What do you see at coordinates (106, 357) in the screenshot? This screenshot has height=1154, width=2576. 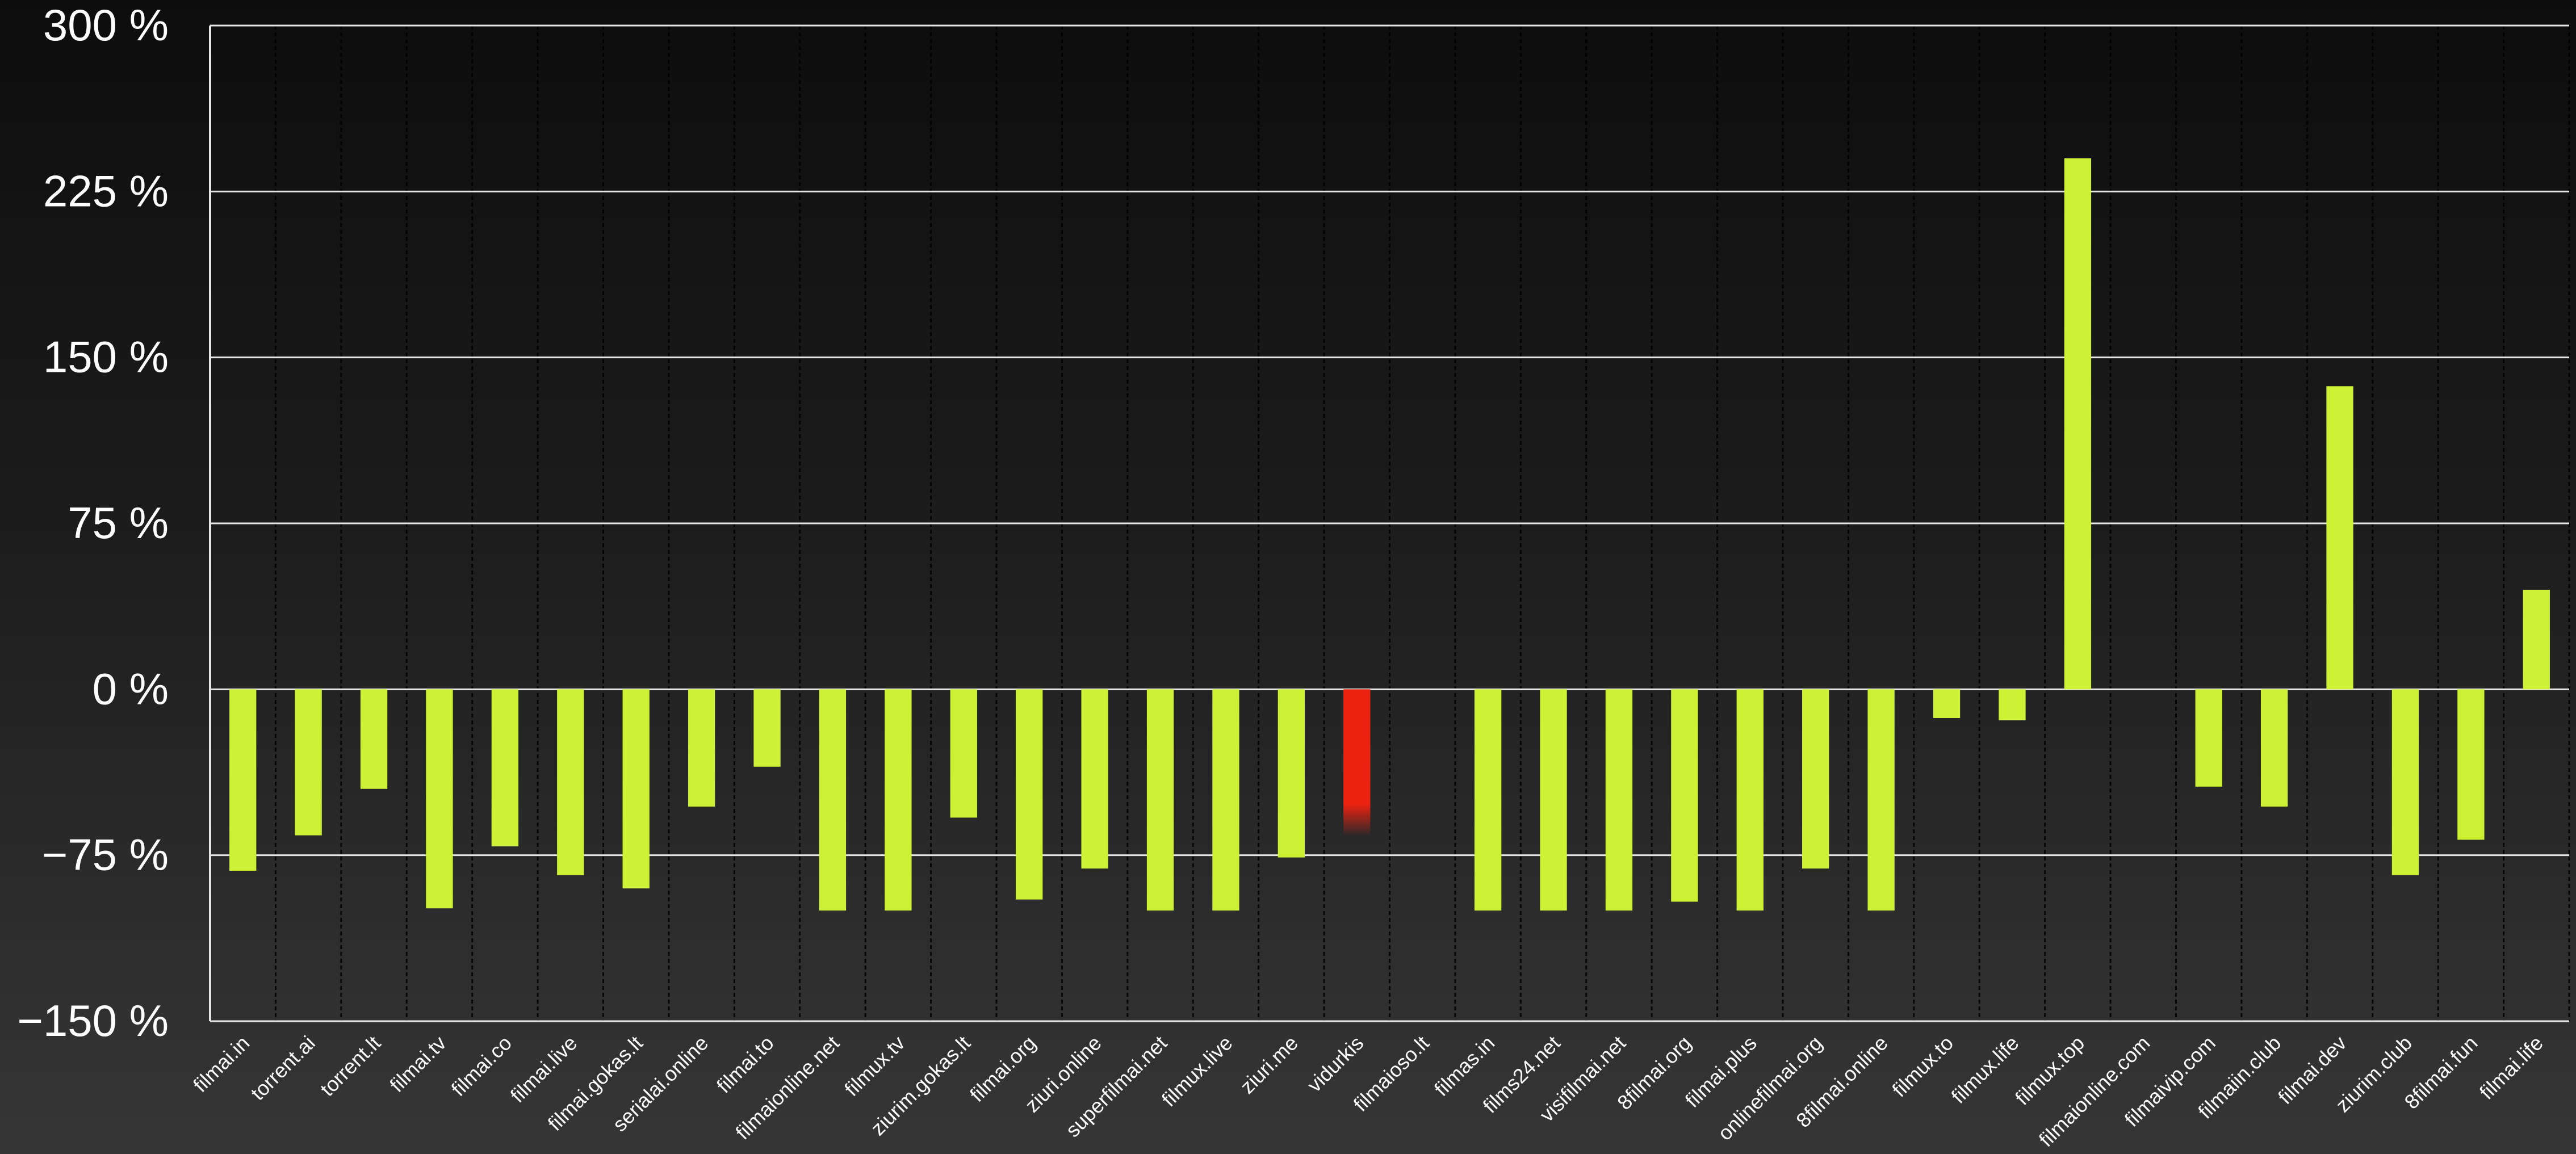 I see `y-tick-label: 150 %` at bounding box center [106, 357].